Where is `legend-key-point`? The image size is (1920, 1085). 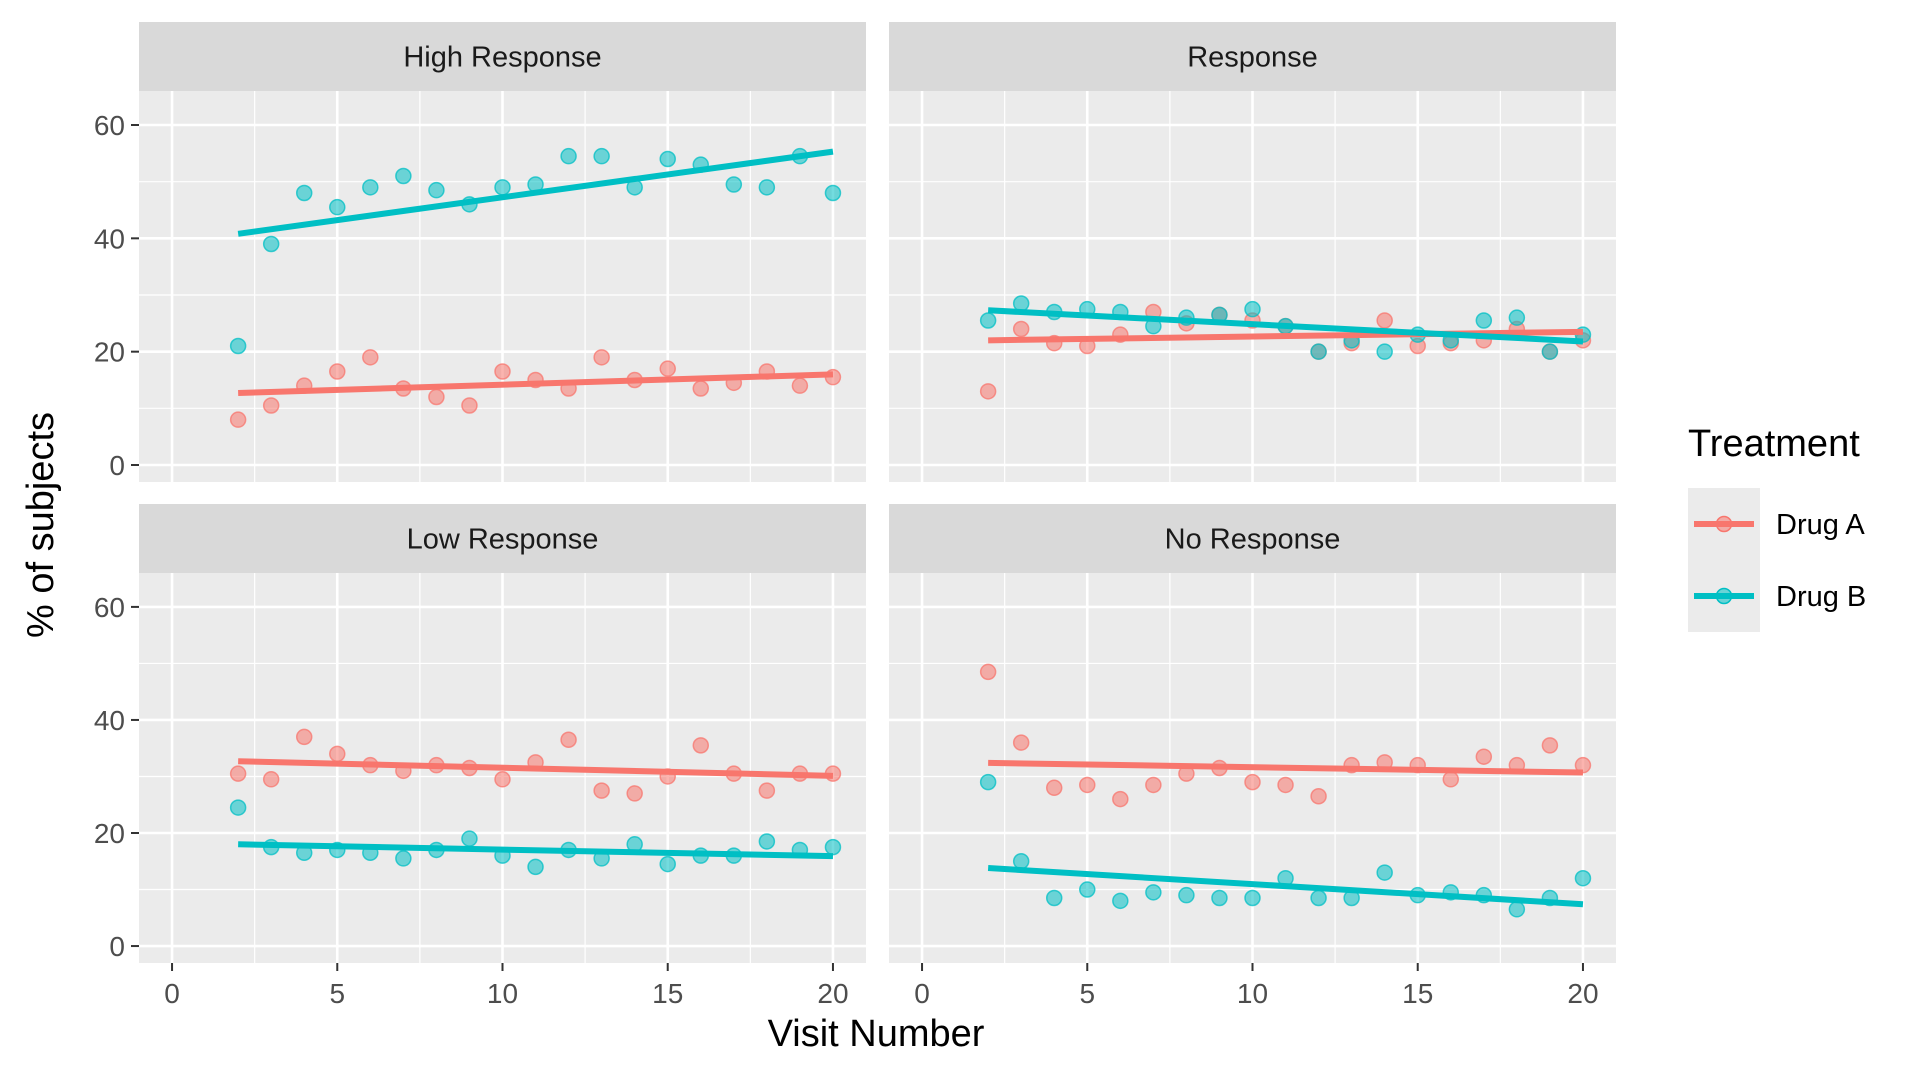
legend-key-point is located at coordinates (1724, 524).